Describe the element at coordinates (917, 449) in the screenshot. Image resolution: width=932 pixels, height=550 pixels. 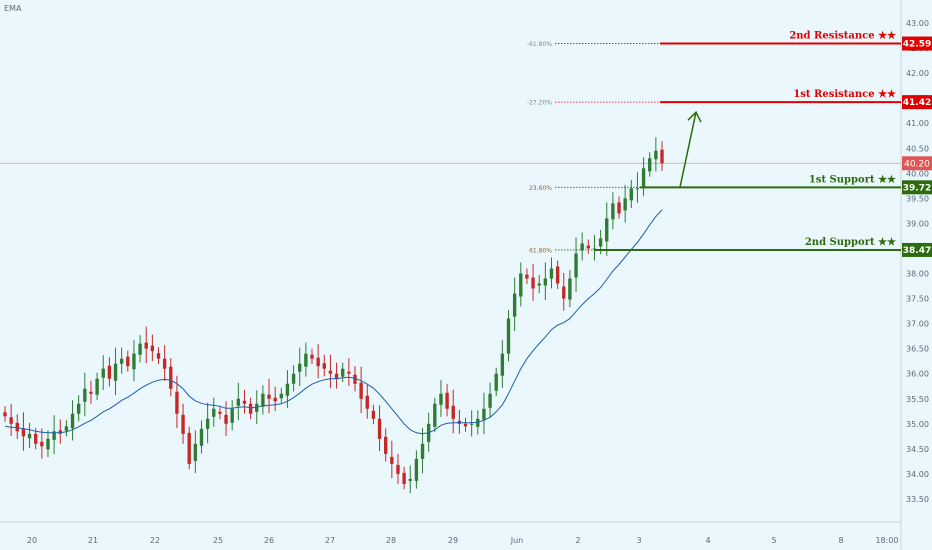
I see `y-tick-label: 34.50` at that location.